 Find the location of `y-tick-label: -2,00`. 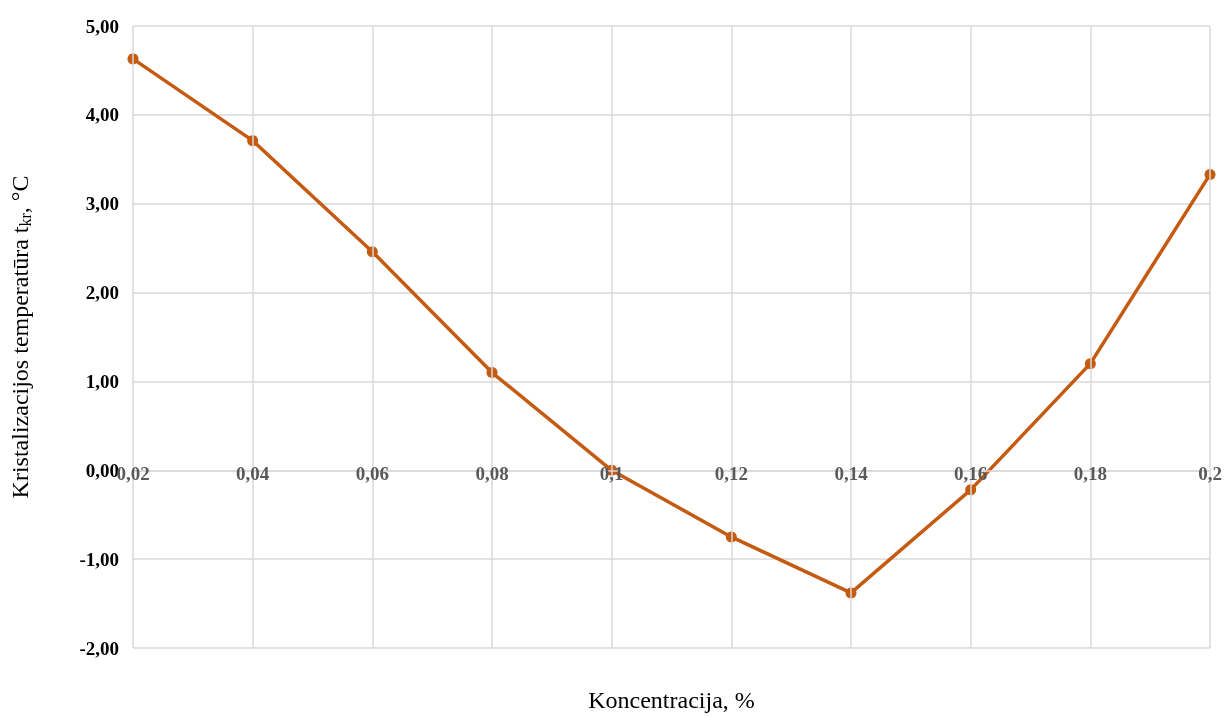

y-tick-label: -2,00 is located at coordinates (99, 648).